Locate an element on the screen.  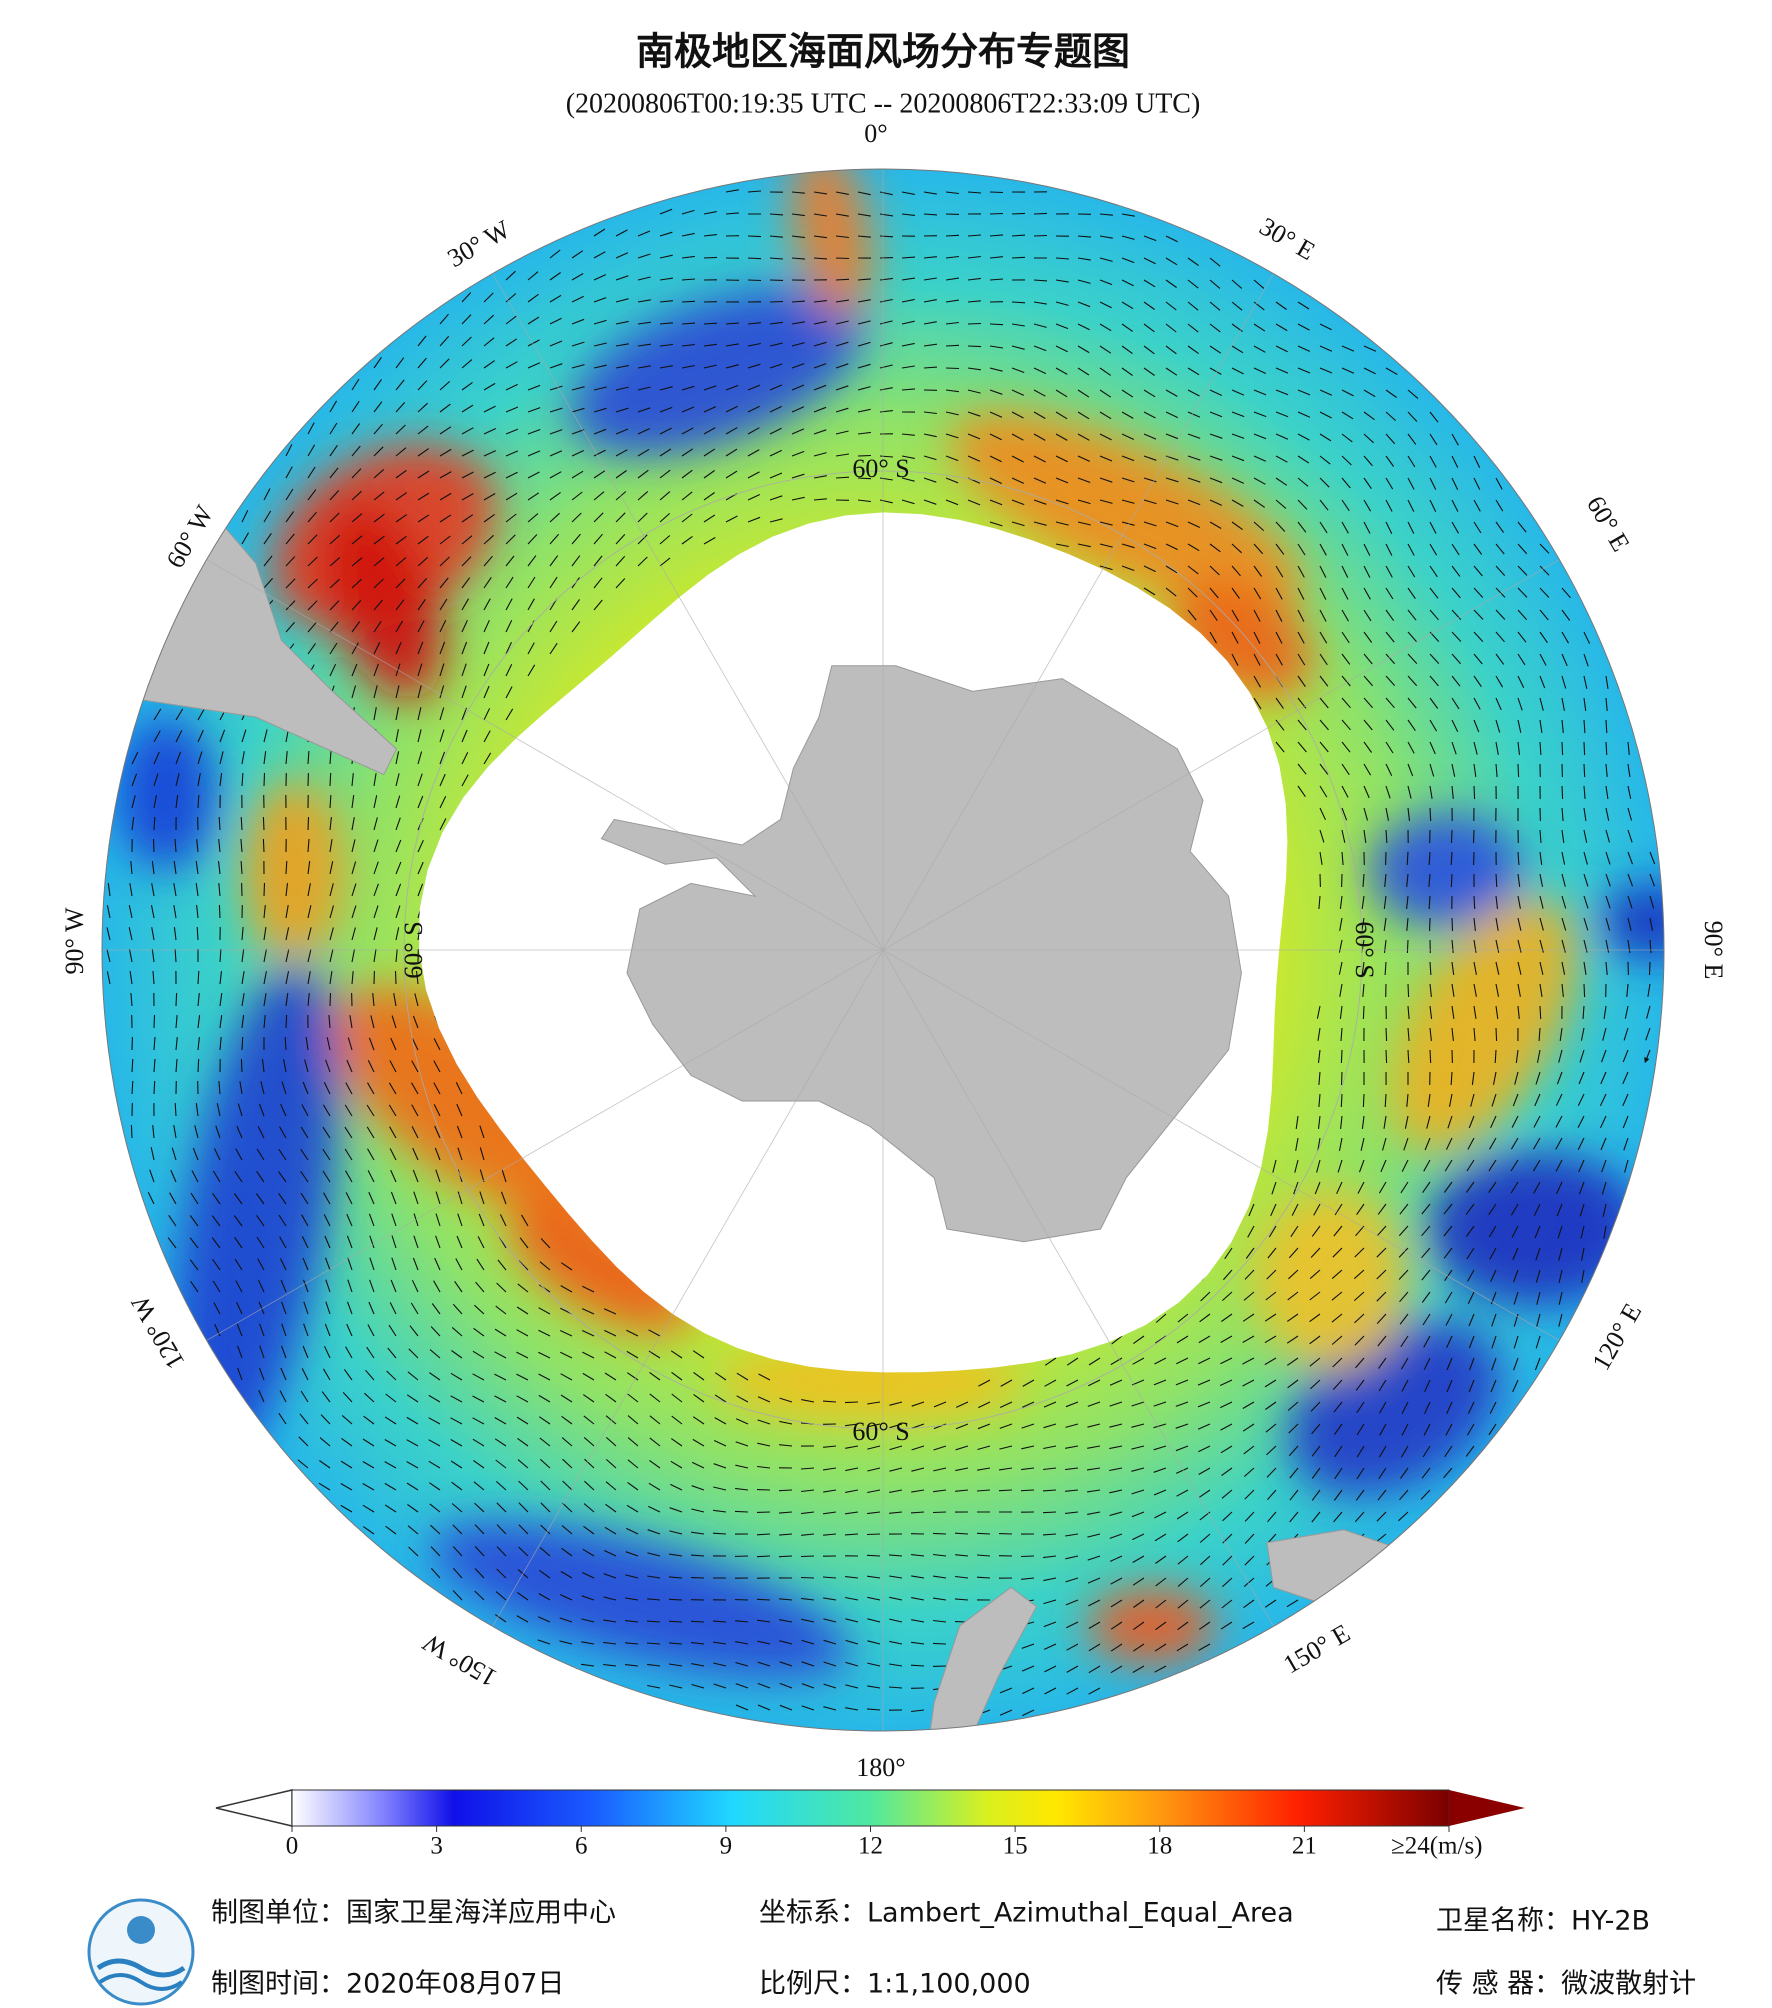
longitude-label: 90° E is located at coordinates (1713, 950).